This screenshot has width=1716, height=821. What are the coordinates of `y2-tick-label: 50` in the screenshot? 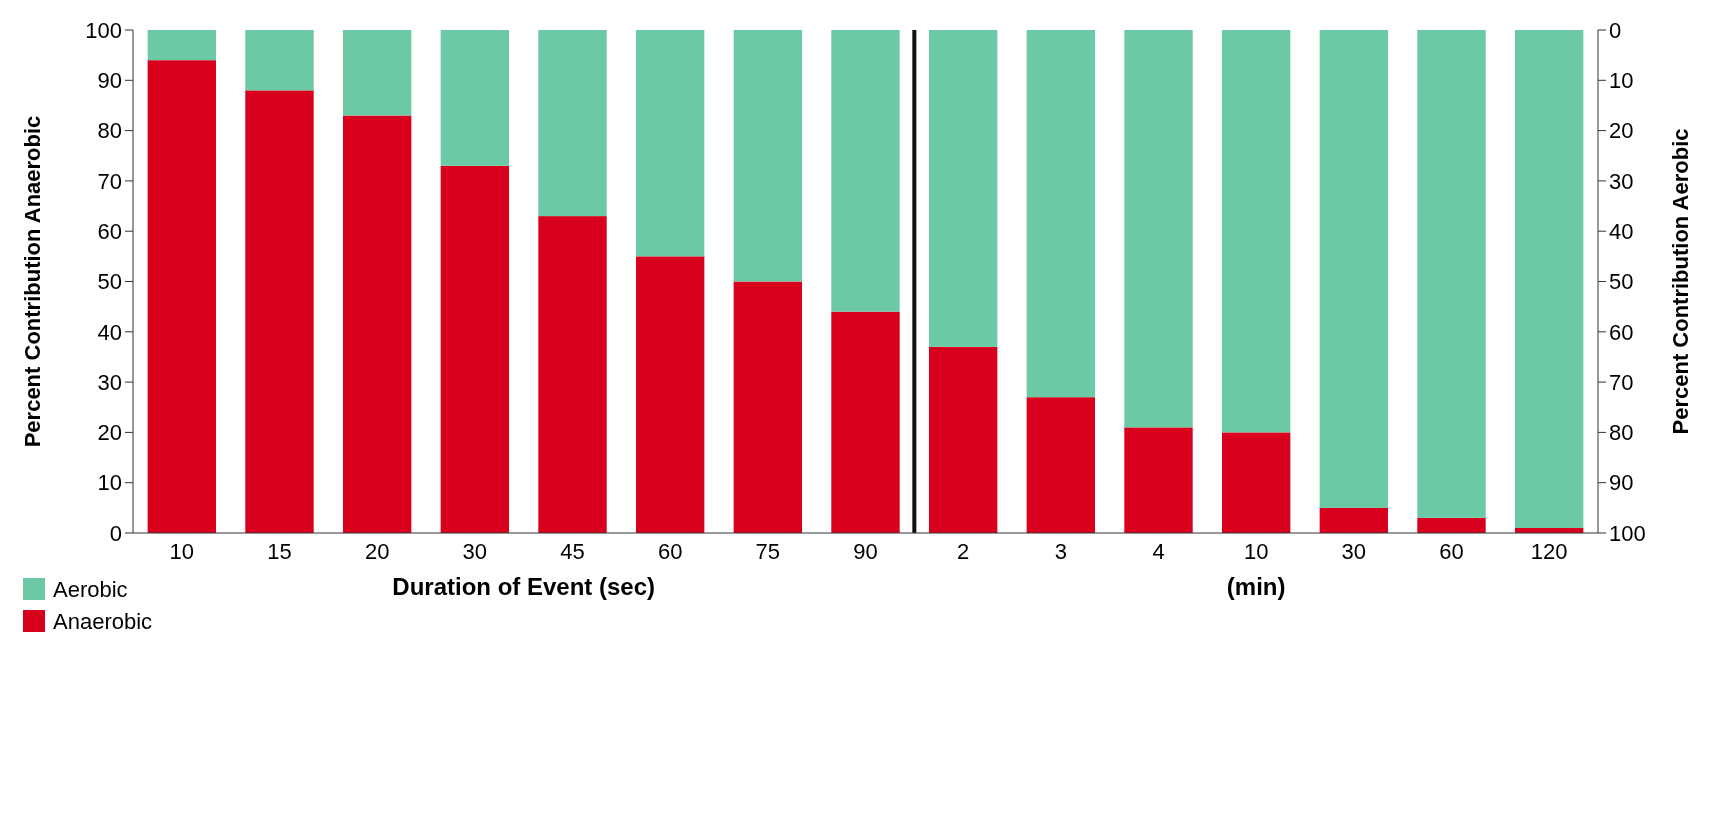 It's located at (1621, 282).